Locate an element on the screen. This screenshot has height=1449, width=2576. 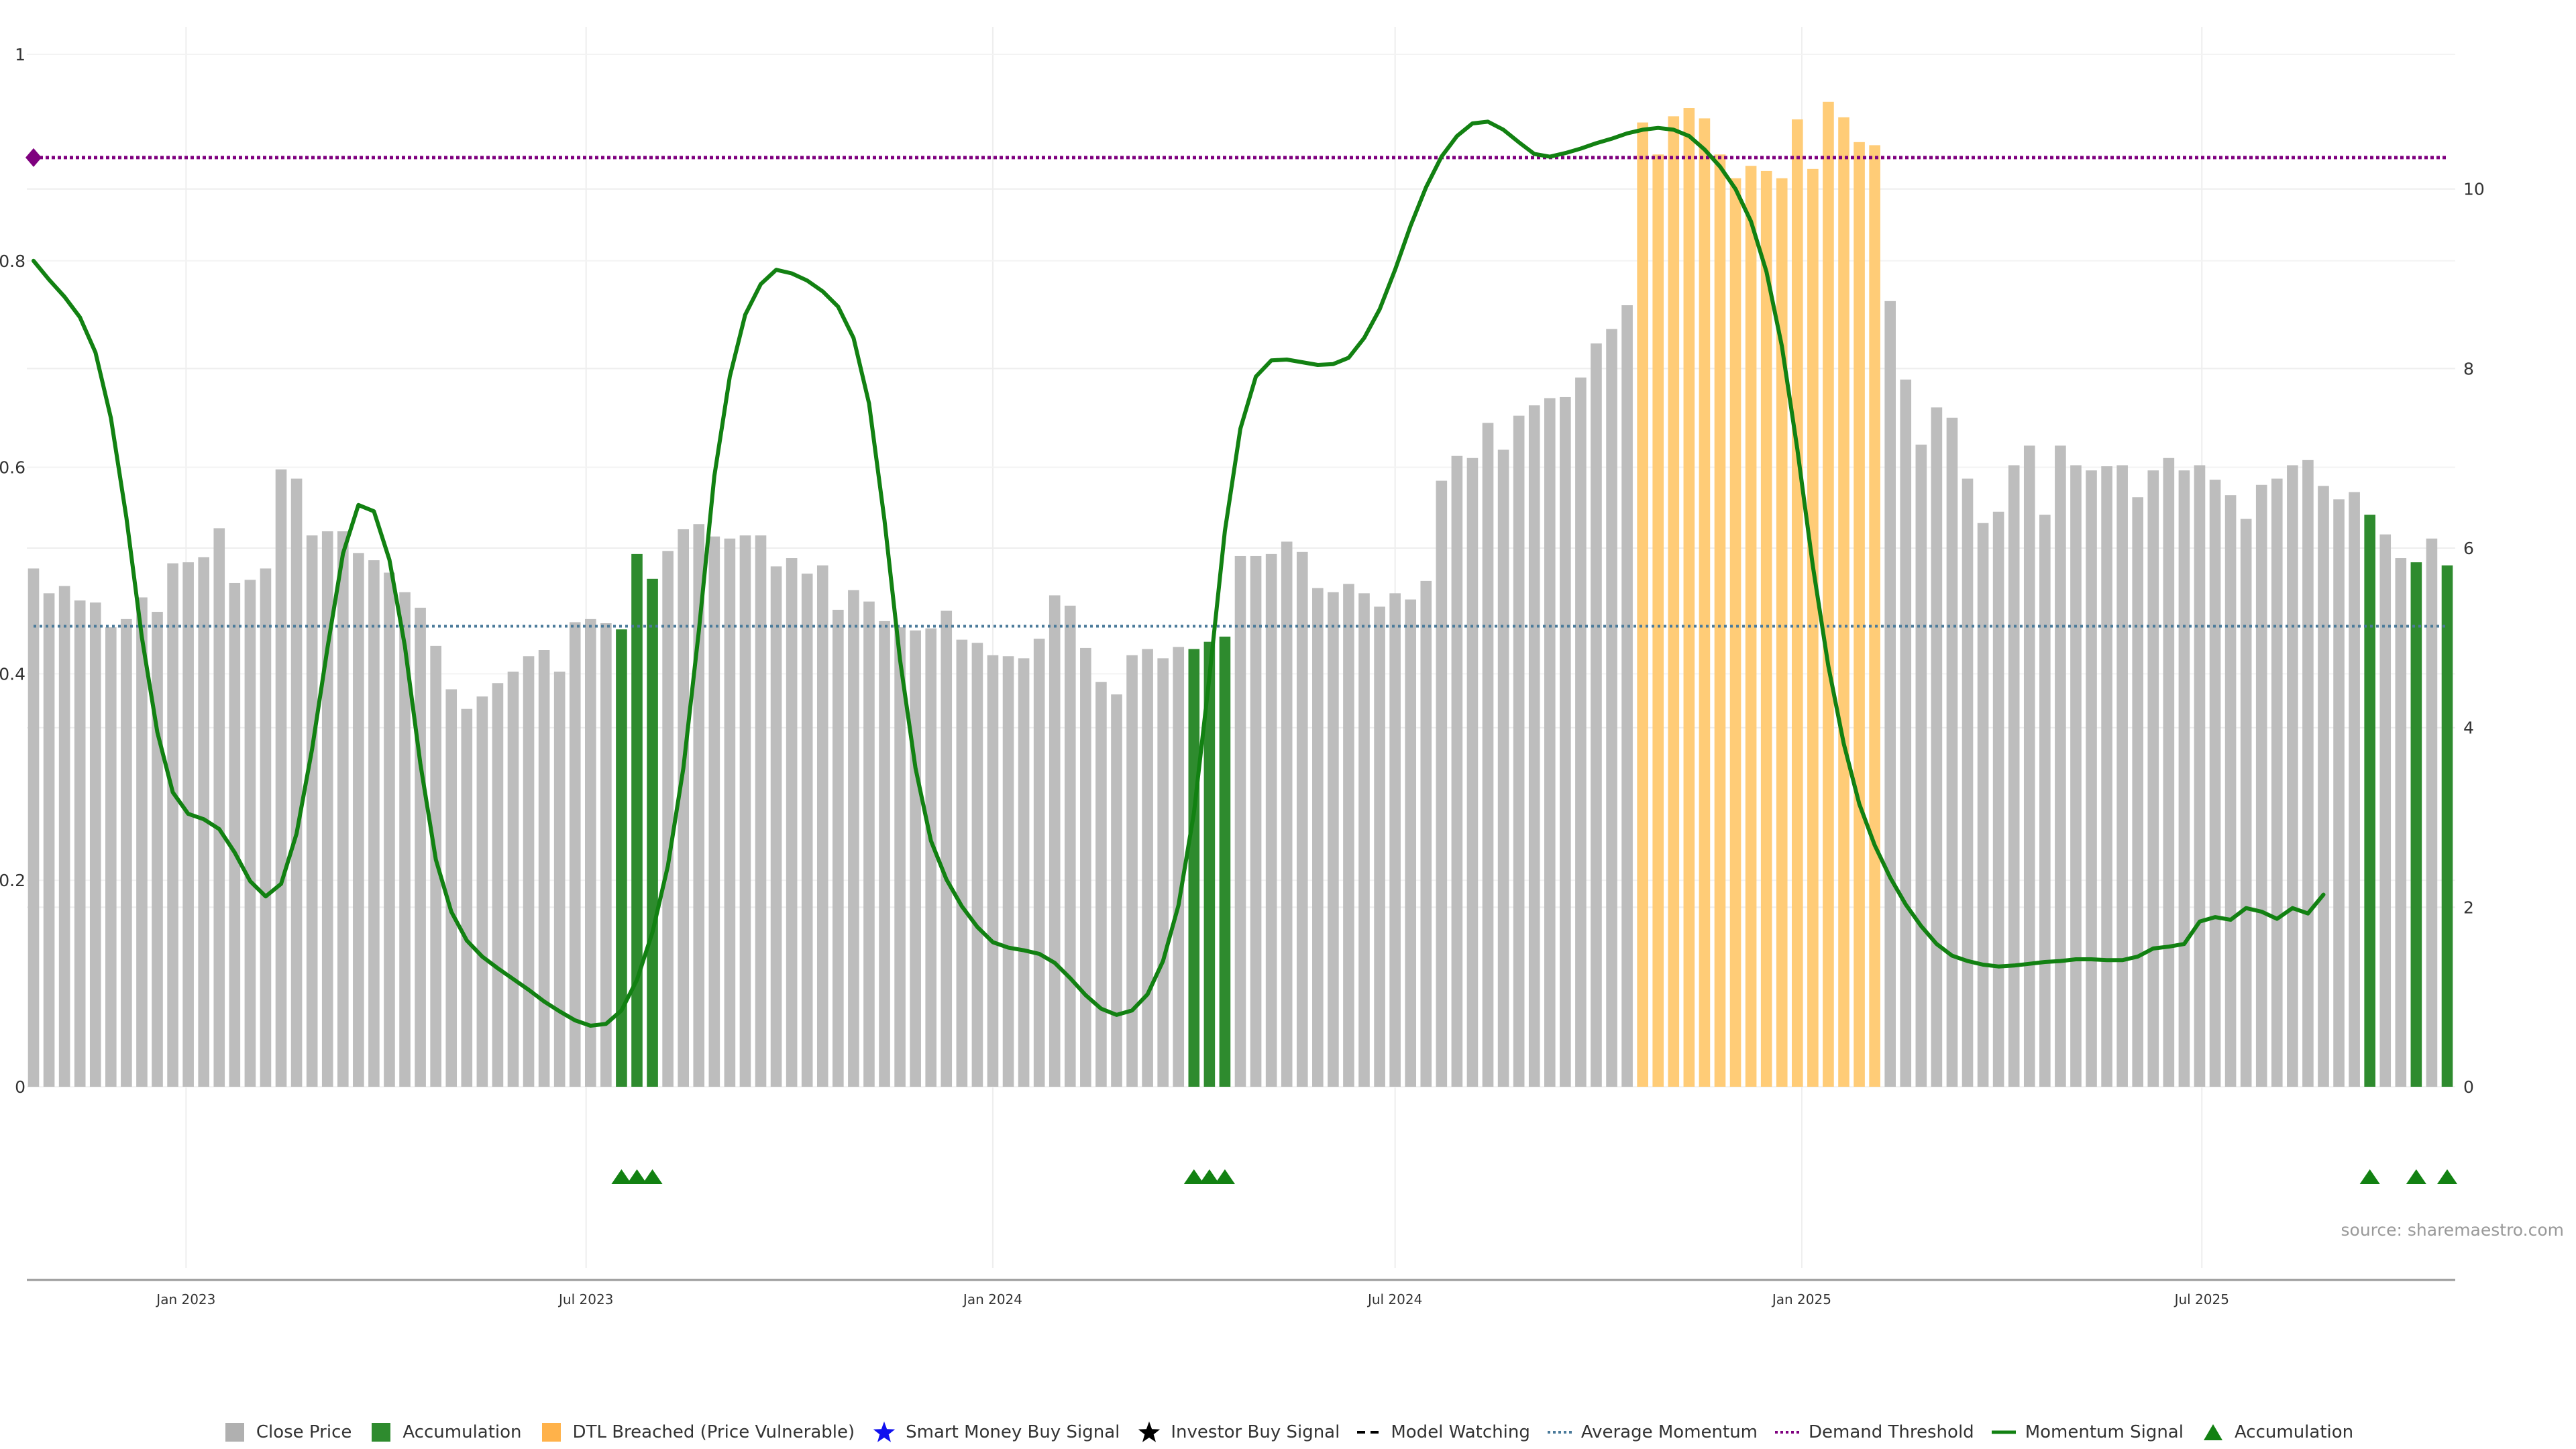
right-tick-label: 10 is located at coordinates (2474, 189).